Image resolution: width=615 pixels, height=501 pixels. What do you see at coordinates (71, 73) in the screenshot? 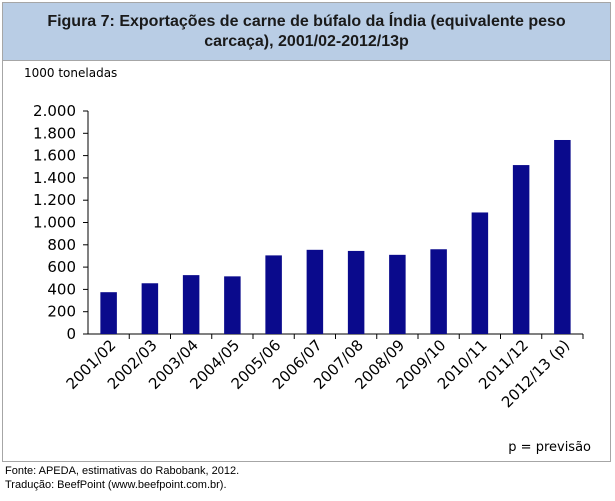
I see `y-axis-unit-label: 1000 toneladas` at bounding box center [71, 73].